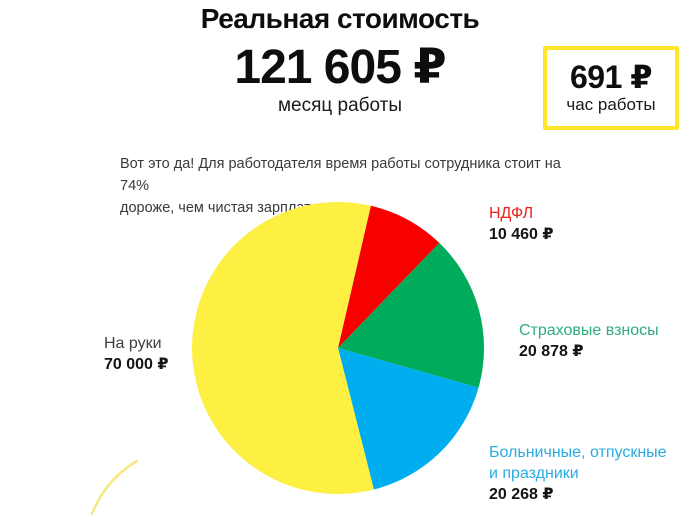  I want to click on slice-name-net: На руки, so click(133, 343).